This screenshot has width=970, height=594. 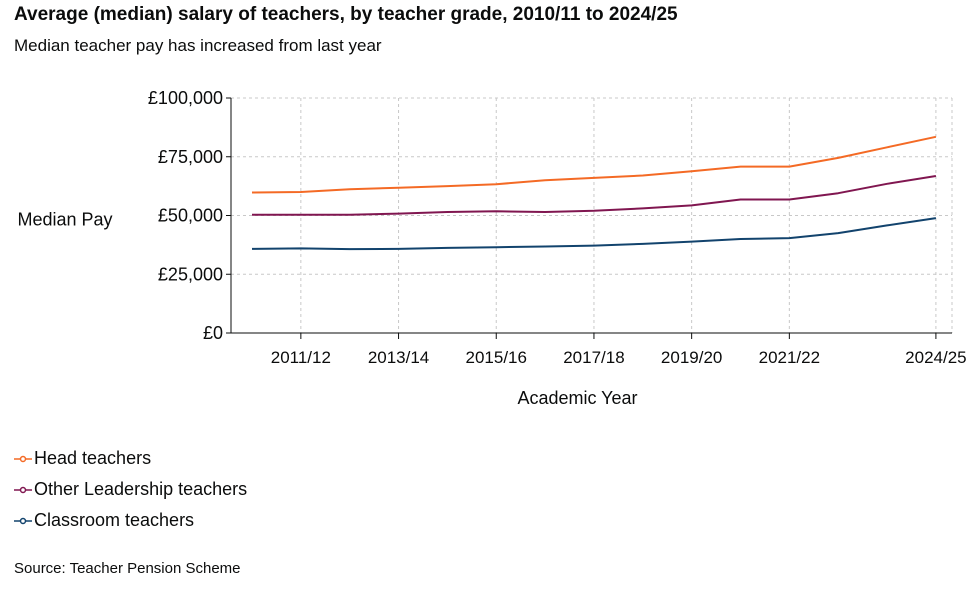 I want to click on x-tick-label: 2015/16, so click(x=496, y=357).